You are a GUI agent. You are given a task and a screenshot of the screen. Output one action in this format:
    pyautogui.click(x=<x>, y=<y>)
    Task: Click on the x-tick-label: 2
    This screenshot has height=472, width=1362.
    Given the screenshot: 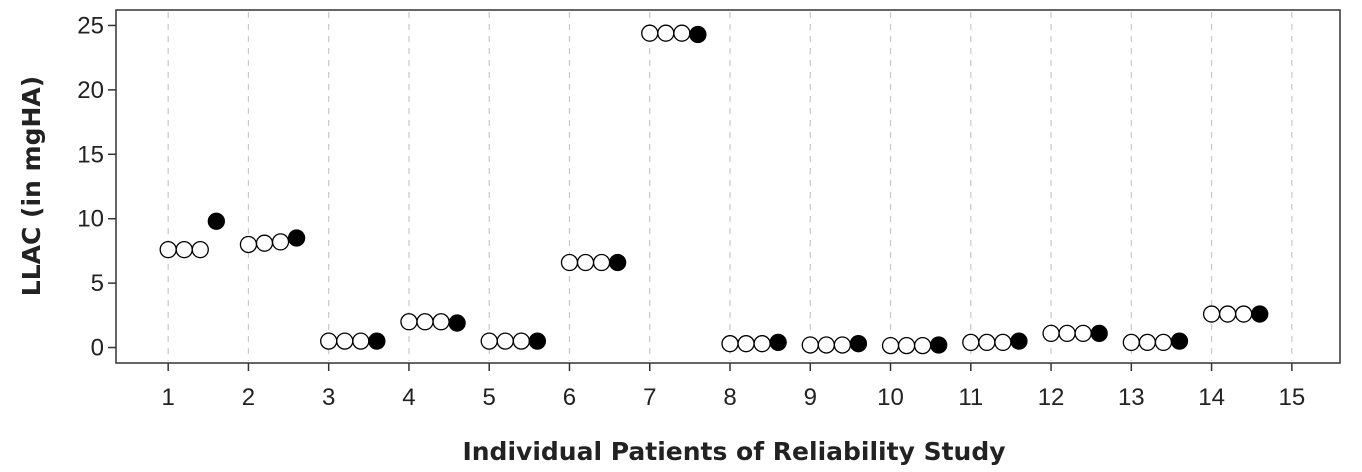 What is the action you would take?
    pyautogui.click(x=248, y=397)
    